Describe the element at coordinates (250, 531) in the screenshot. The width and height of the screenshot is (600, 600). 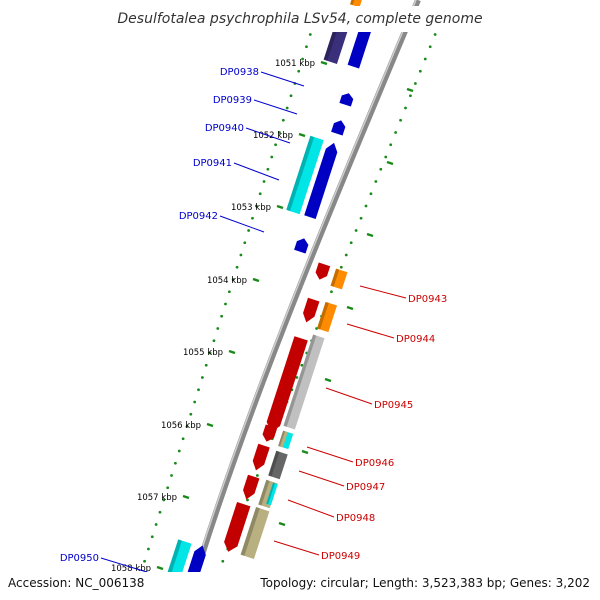
I see `gene-block-DP0949-khaki-shade` at that location.